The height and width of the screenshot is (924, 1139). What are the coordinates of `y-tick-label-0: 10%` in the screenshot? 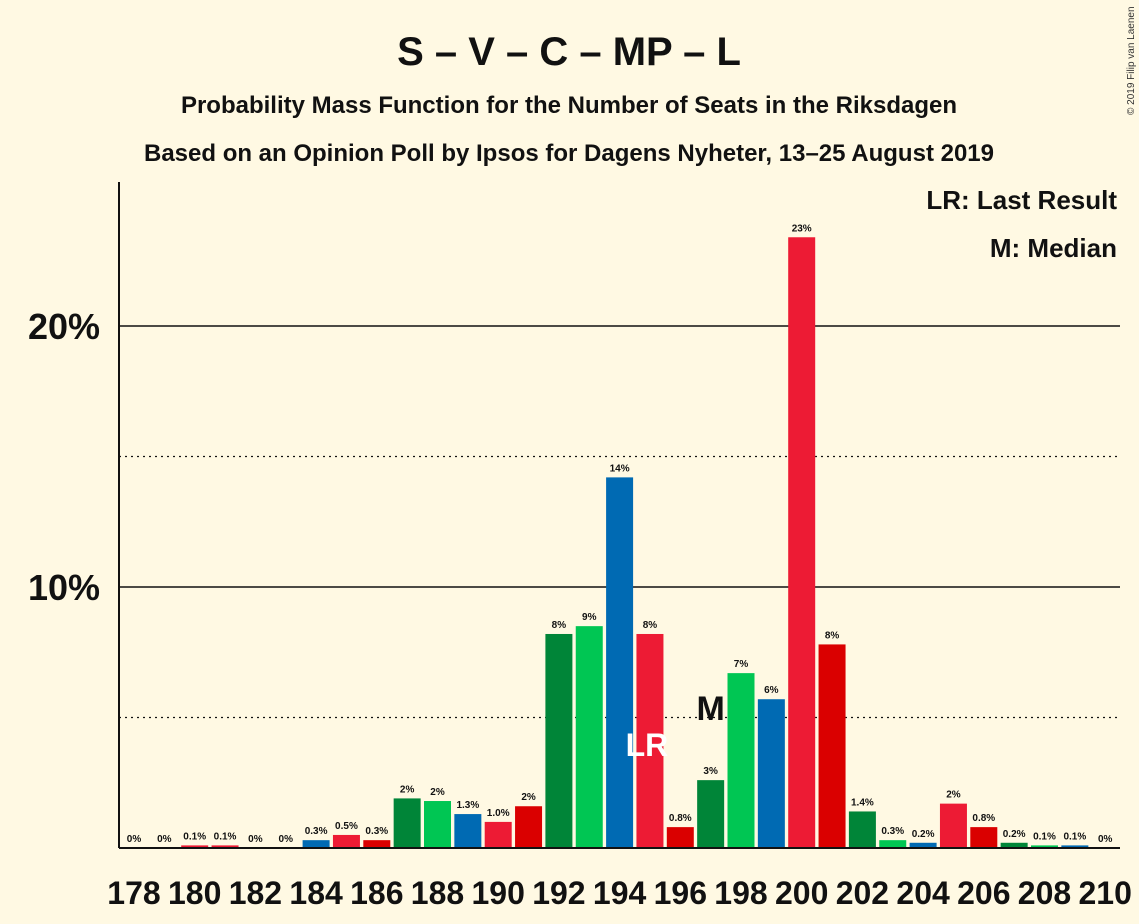 It's located at (64, 587).